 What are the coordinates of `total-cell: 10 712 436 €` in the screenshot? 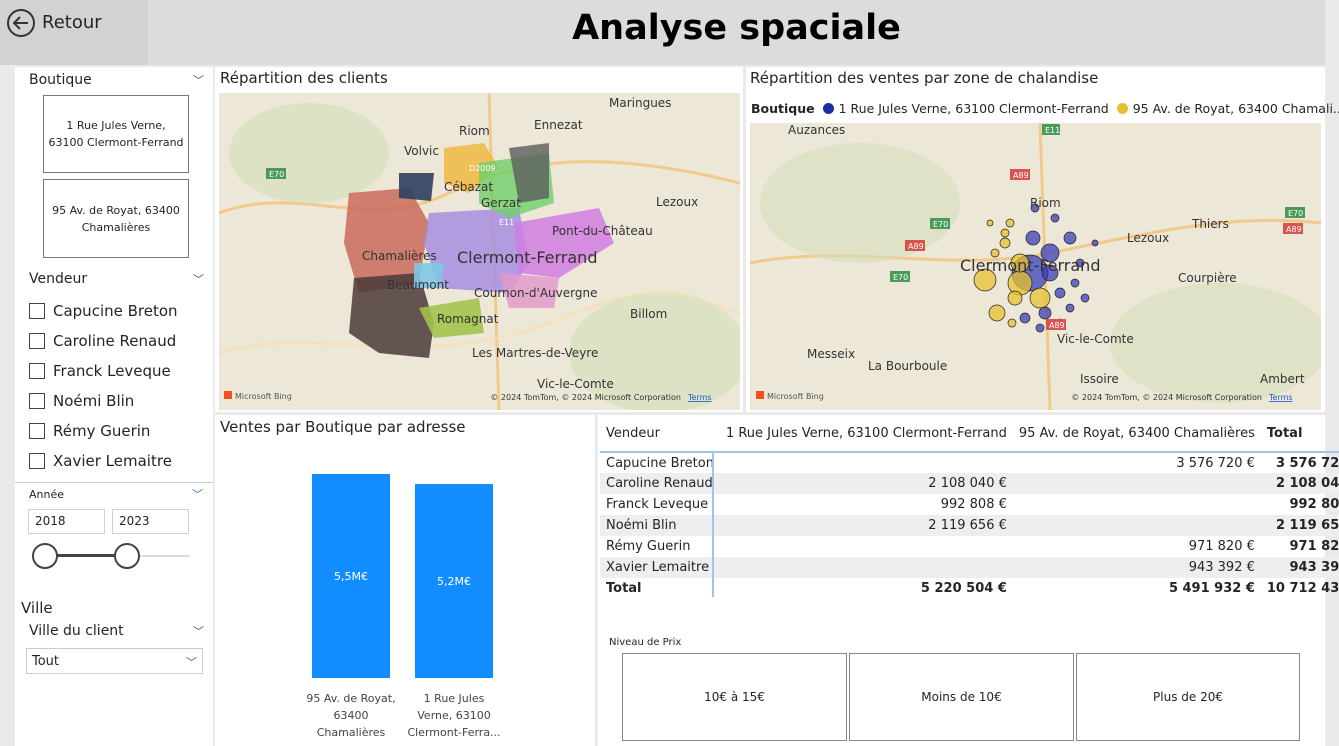 It's located at (1302, 588).